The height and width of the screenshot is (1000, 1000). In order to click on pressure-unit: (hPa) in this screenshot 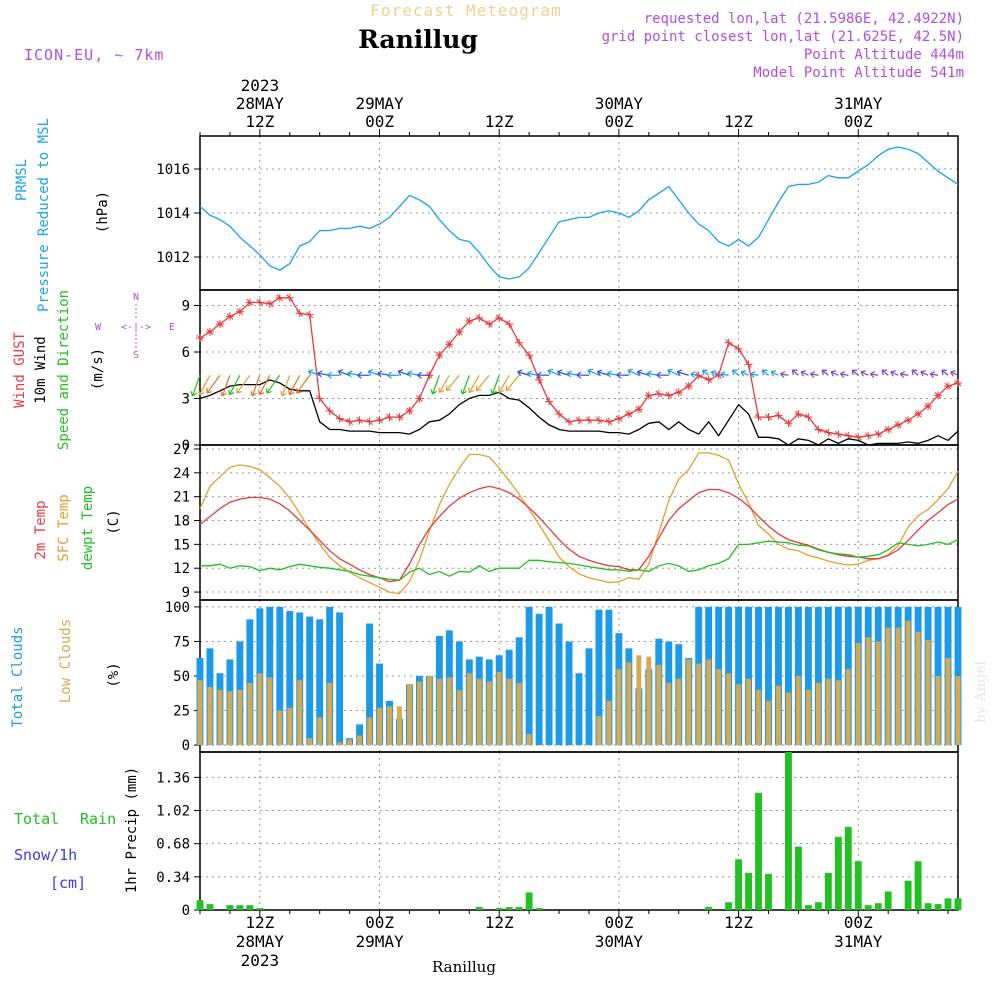, I will do `click(103, 212)`.